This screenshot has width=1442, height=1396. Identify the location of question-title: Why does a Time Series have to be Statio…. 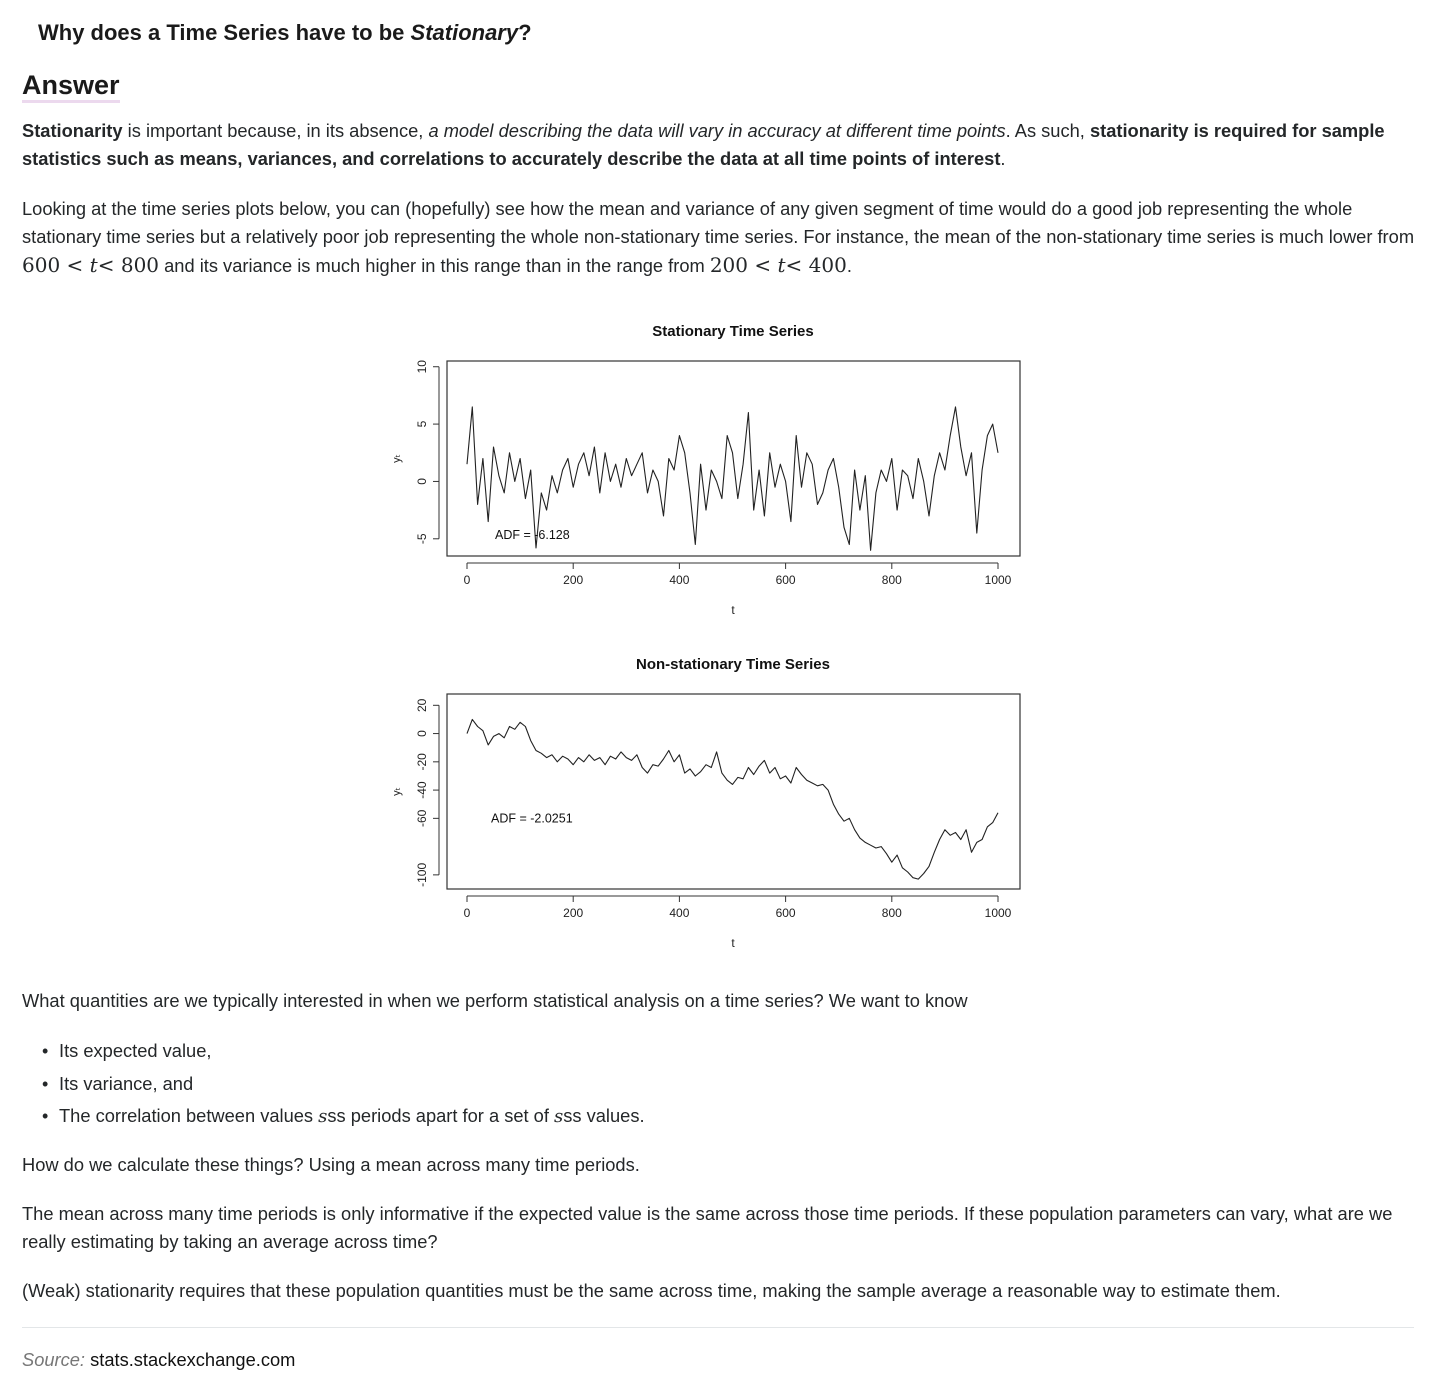
(285, 33).